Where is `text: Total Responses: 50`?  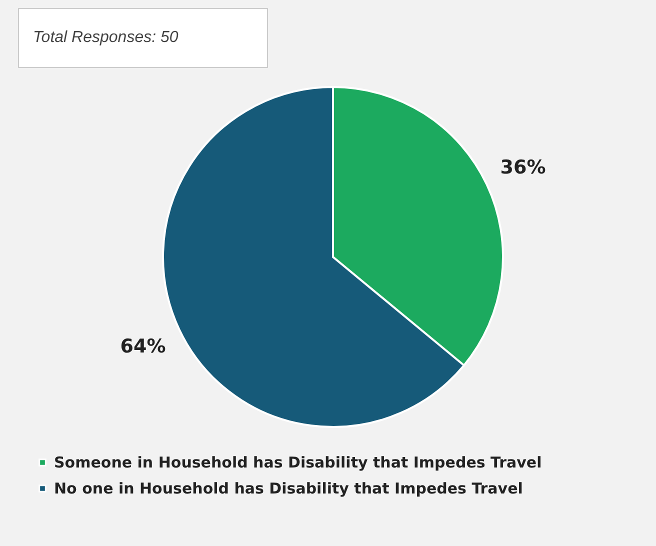 text: Total Responses: 50 is located at coordinates (143, 38).